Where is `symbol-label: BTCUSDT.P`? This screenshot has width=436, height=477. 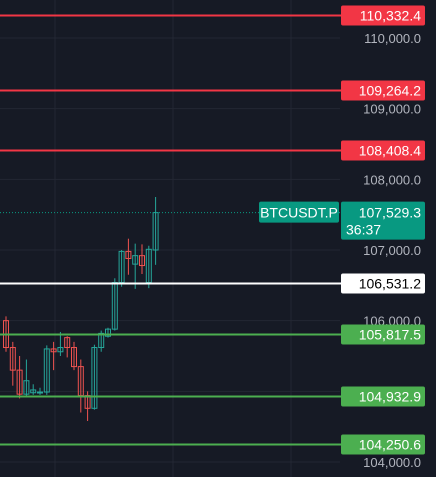 symbol-label: BTCUSDT.P is located at coordinates (299, 213).